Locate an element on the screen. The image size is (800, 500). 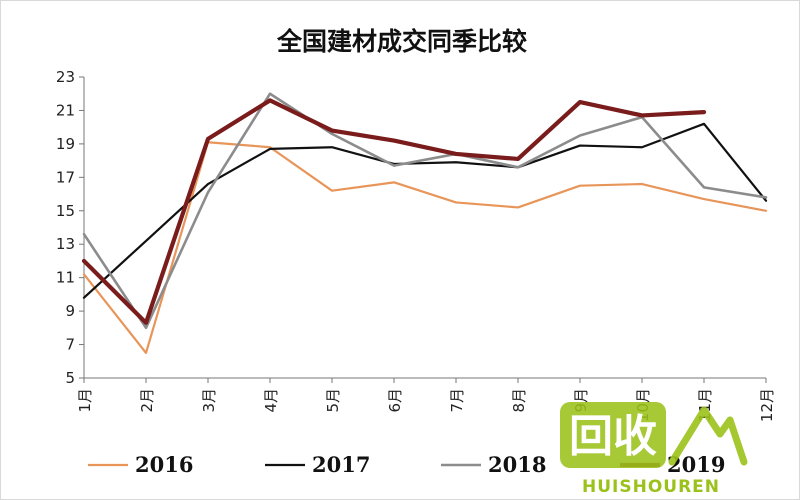
x-tick-label: 12月 is located at coordinates (767, 405).